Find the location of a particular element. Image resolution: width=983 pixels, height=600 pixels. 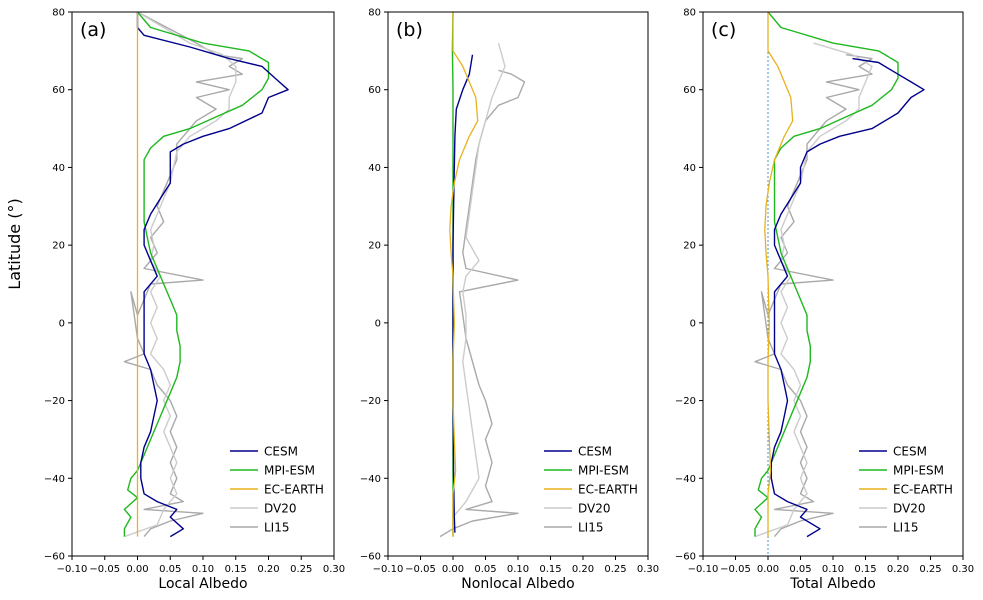

panel-label: (a) is located at coordinates (93, 30).